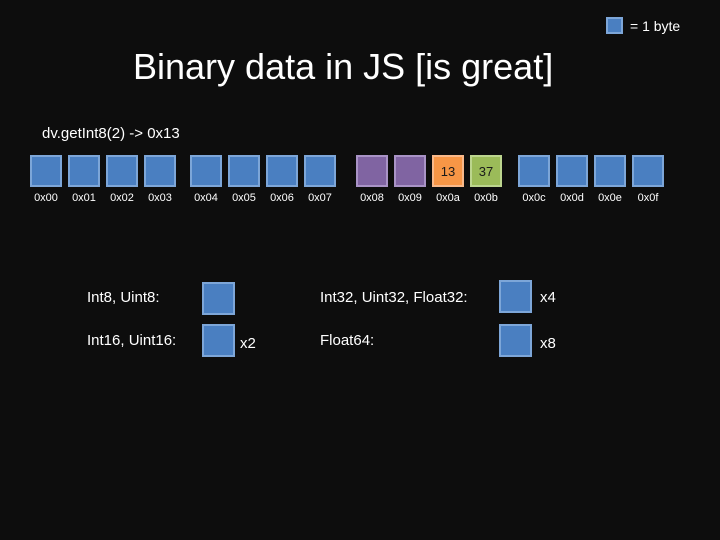  I want to click on int32-byte-box, so click(515, 296).